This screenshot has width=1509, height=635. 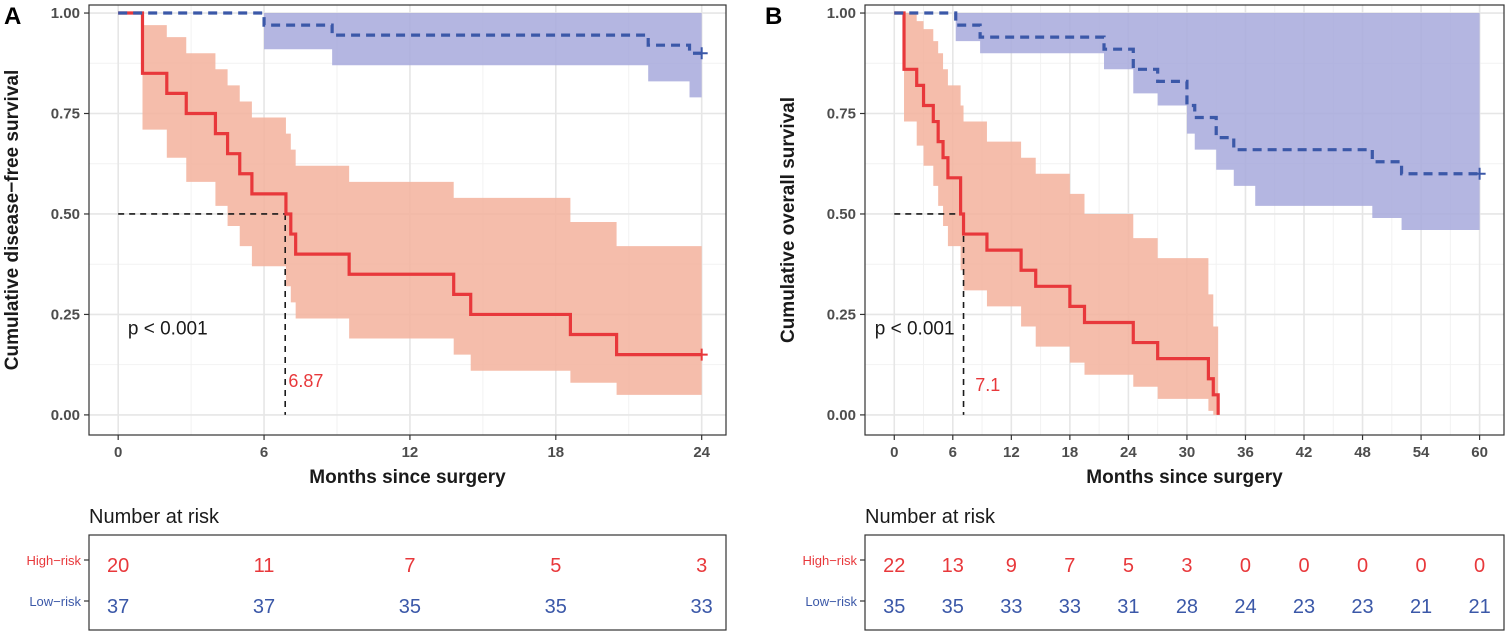 What do you see at coordinates (118, 566) in the screenshot?
I see `risk-count: 20` at bounding box center [118, 566].